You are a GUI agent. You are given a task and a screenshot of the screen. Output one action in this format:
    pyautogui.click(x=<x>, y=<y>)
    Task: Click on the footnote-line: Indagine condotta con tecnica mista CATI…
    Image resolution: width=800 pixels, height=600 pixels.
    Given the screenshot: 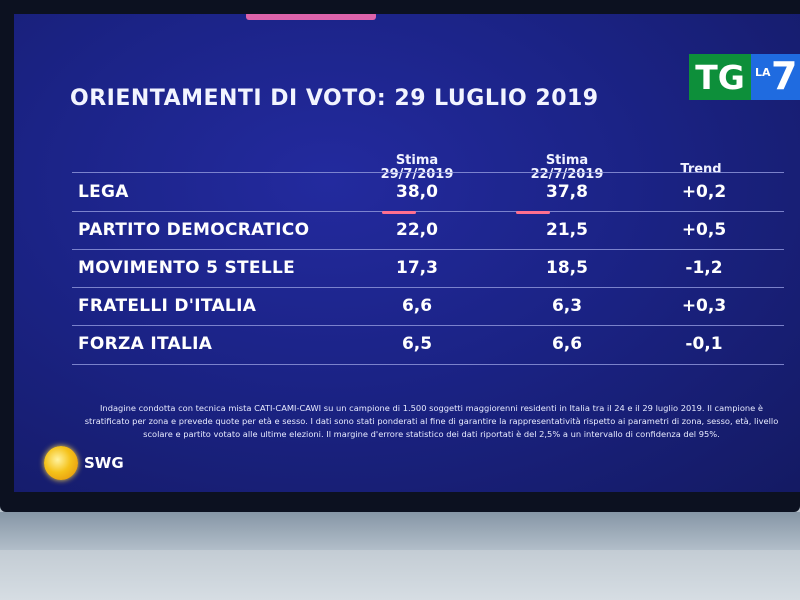 What is the action you would take?
    pyautogui.click(x=431, y=408)
    